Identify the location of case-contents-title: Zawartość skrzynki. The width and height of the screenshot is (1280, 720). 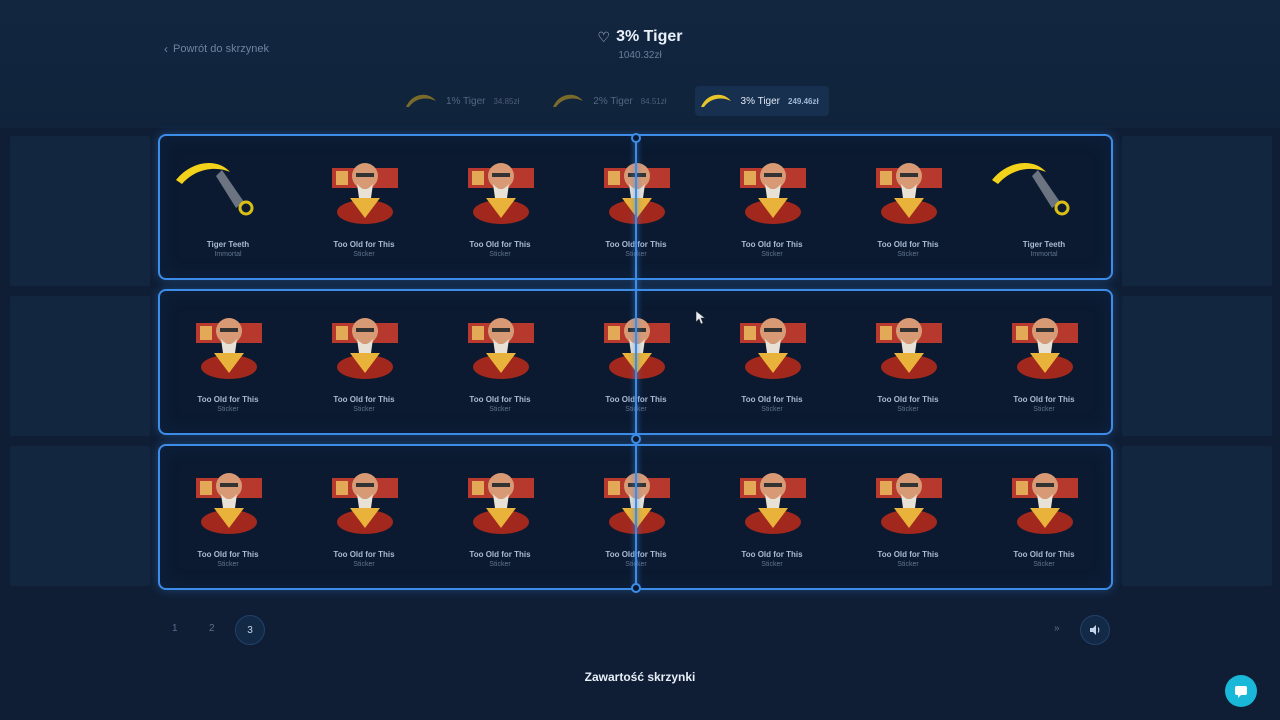
(640, 677).